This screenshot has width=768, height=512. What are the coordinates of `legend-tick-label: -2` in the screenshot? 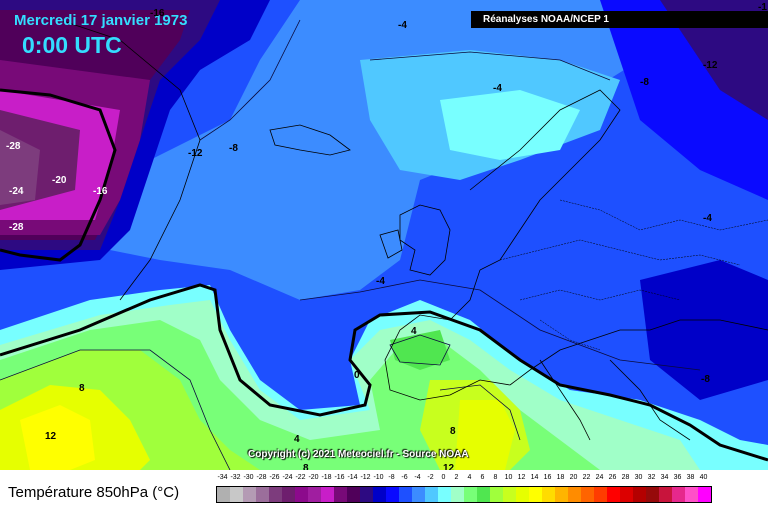 It's located at (430, 477).